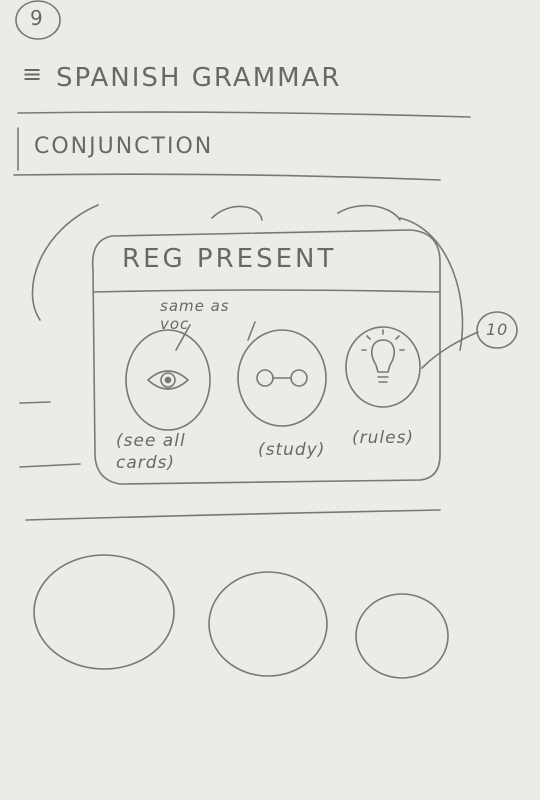  What do you see at coordinates (183, 337) in the screenshot?
I see `note-pointer` at bounding box center [183, 337].